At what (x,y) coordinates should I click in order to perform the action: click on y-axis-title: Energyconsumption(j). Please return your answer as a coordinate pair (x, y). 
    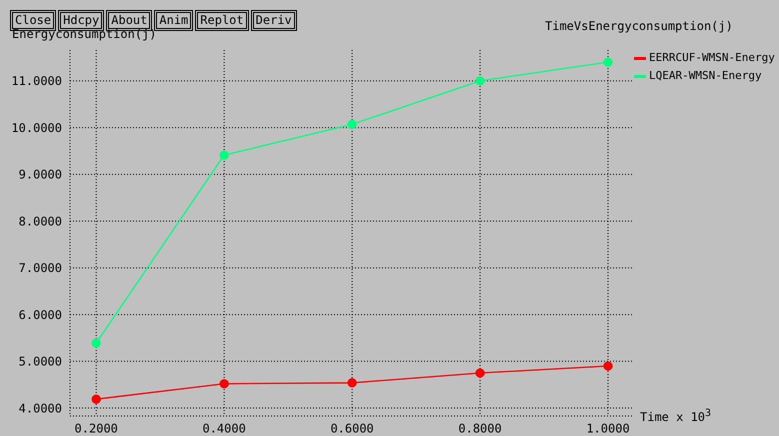
    Looking at the image, I should click on (84, 34).